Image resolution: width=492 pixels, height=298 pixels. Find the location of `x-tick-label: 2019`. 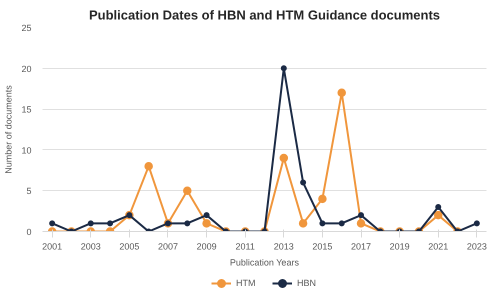

x-tick-label: 2019 is located at coordinates (400, 247).